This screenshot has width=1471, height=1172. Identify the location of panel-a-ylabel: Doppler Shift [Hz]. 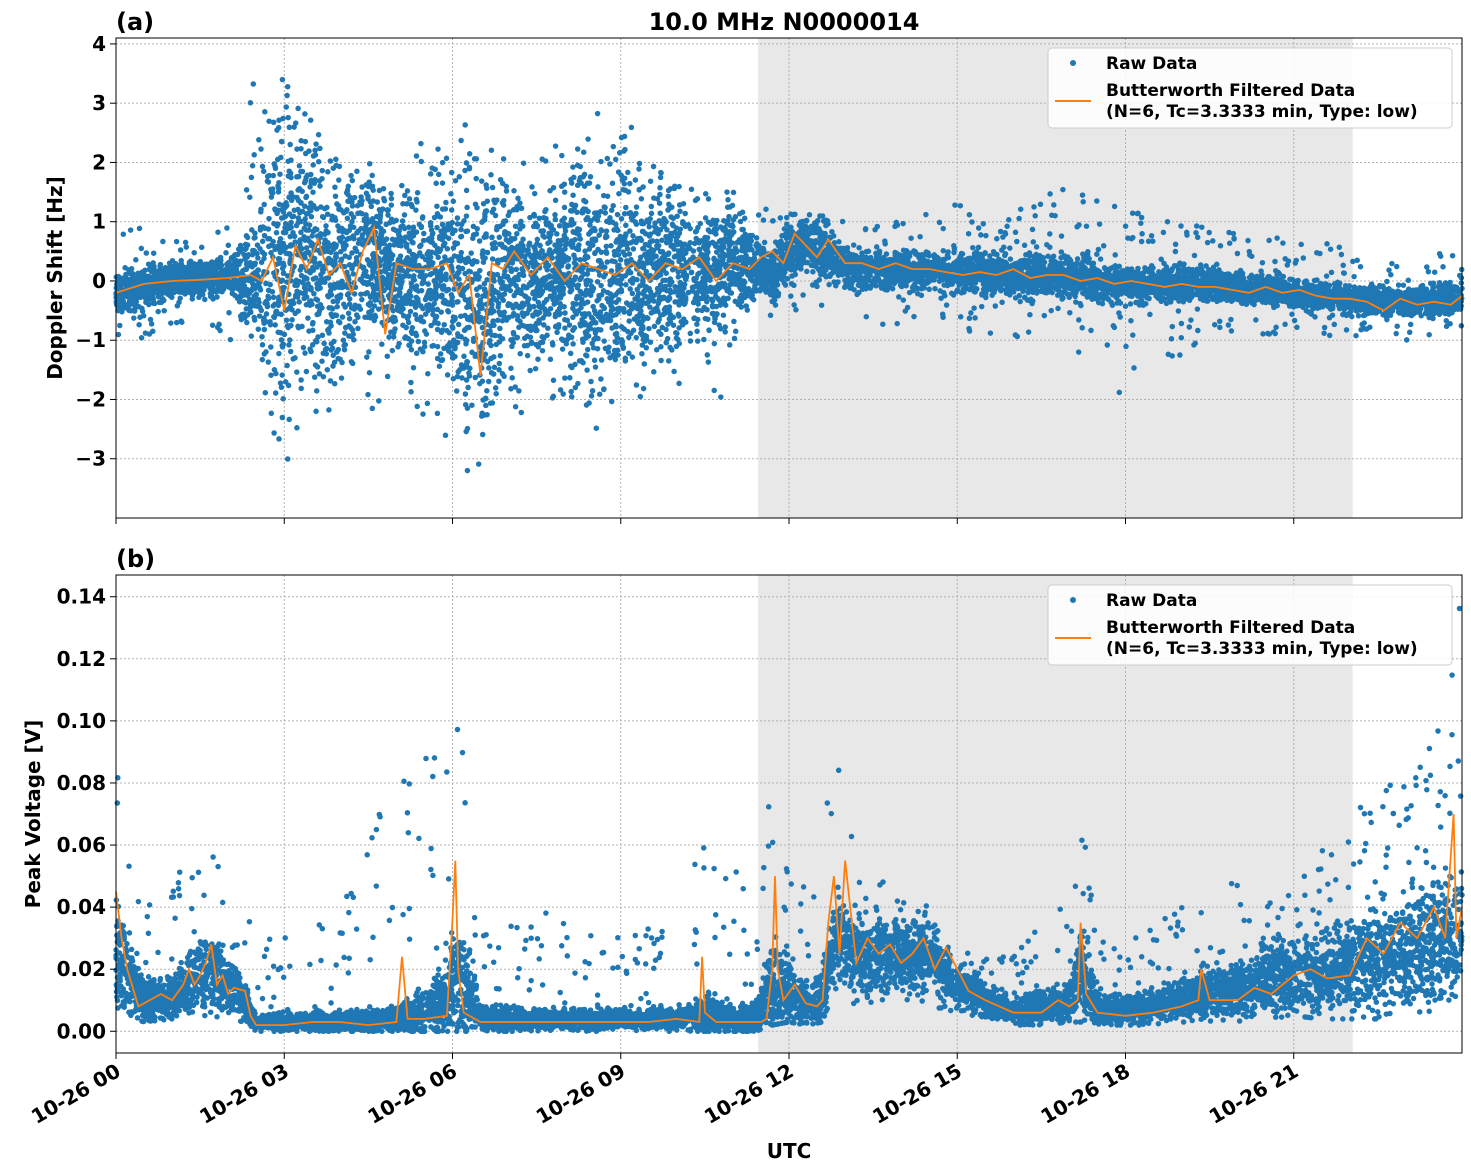
(55, 278).